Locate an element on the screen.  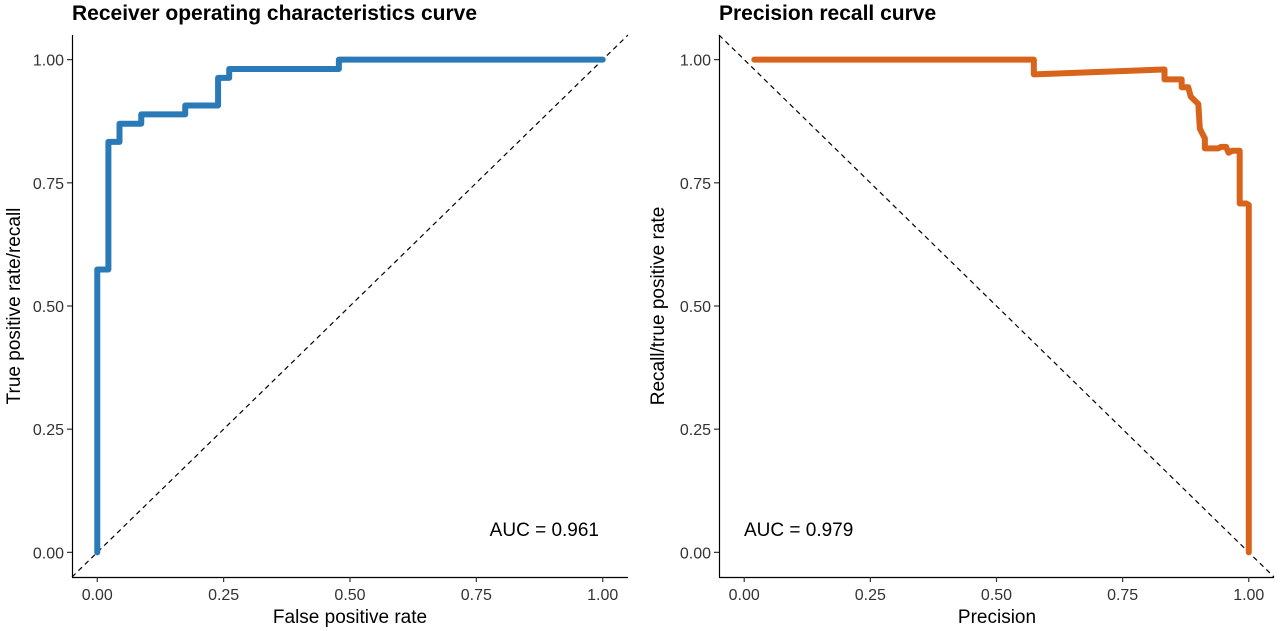
pr-x-tick-label: 0.75 is located at coordinates (1122, 595).